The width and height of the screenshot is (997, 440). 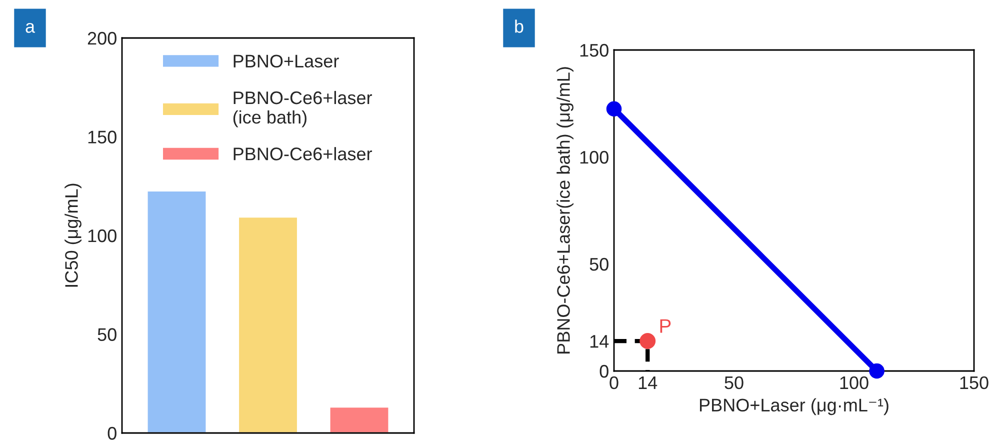 I want to click on y-axis-title: IC50 (μg/mL), so click(x=73, y=235).